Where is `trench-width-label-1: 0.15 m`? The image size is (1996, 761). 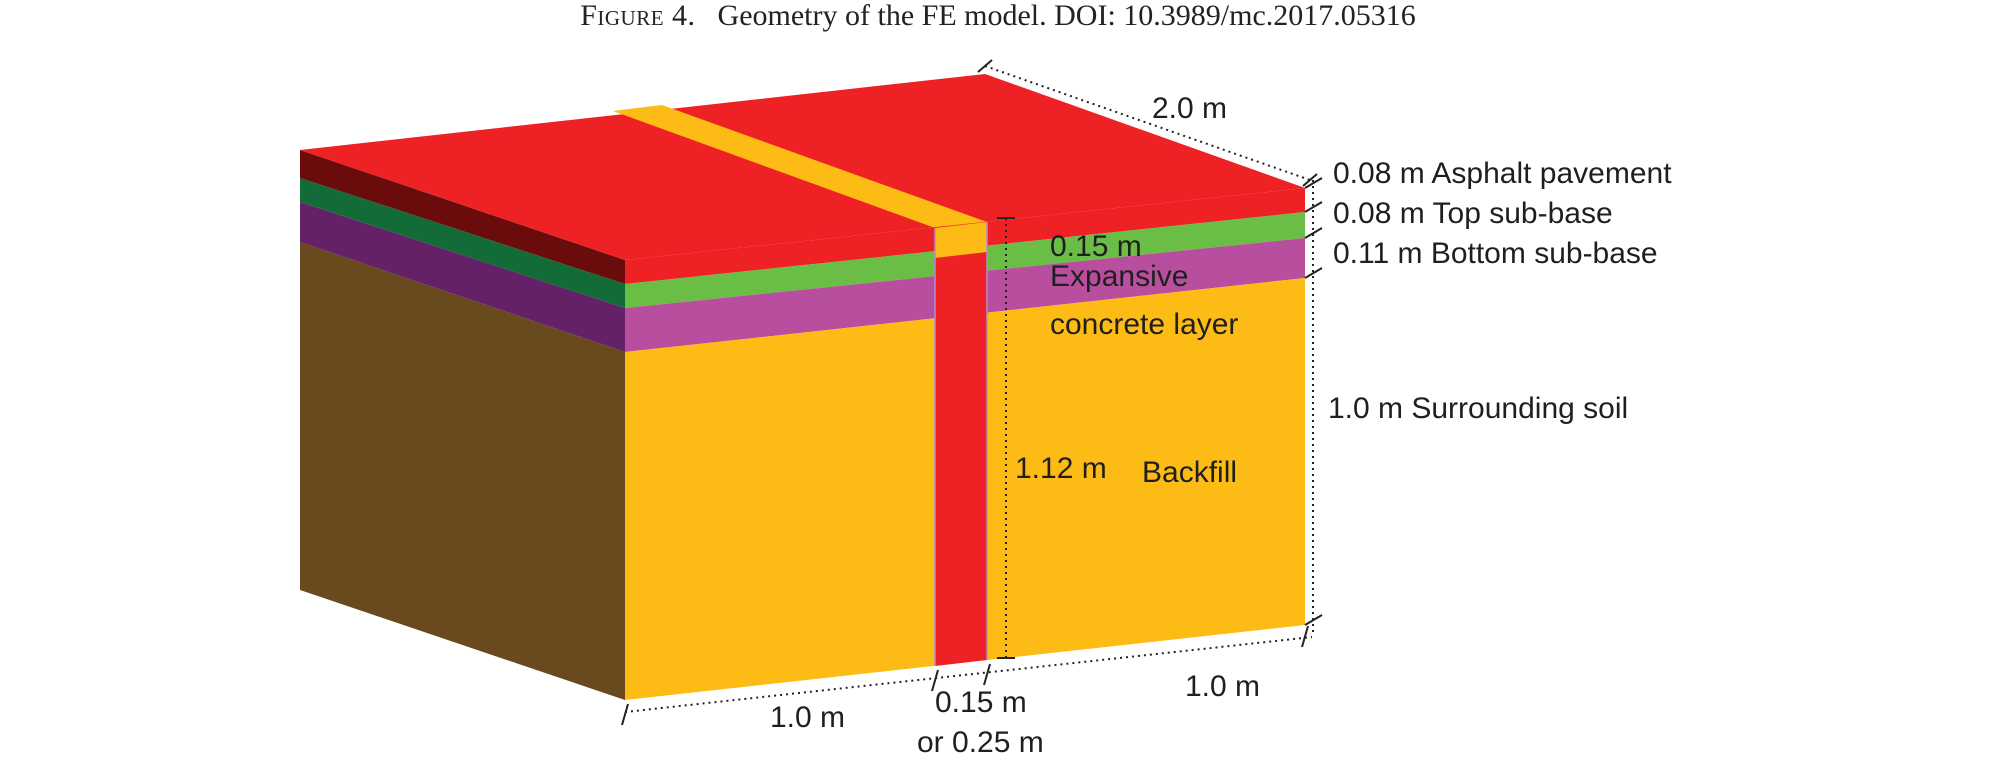 trench-width-label-1: 0.15 m is located at coordinates (981, 702).